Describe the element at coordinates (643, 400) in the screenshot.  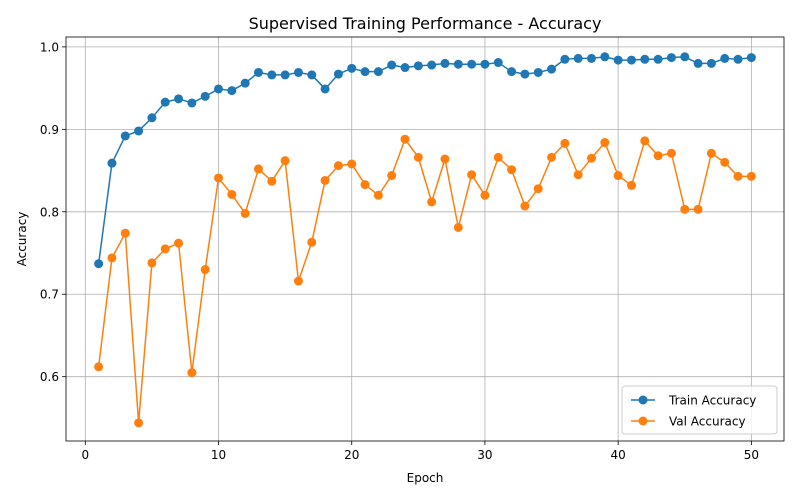
I see `legend-marker-train` at that location.